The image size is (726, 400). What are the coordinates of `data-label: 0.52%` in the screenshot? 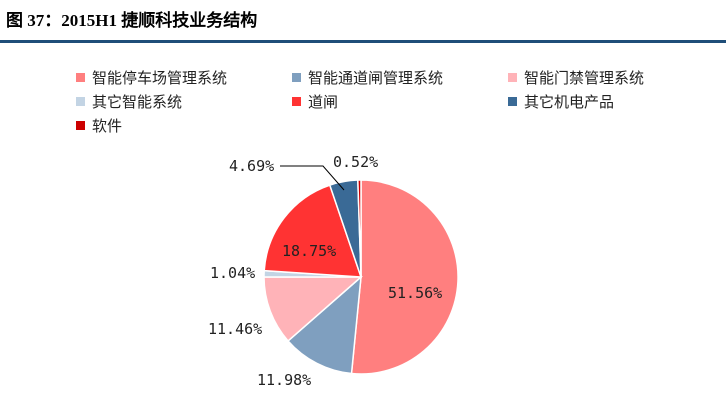 It's located at (355, 162).